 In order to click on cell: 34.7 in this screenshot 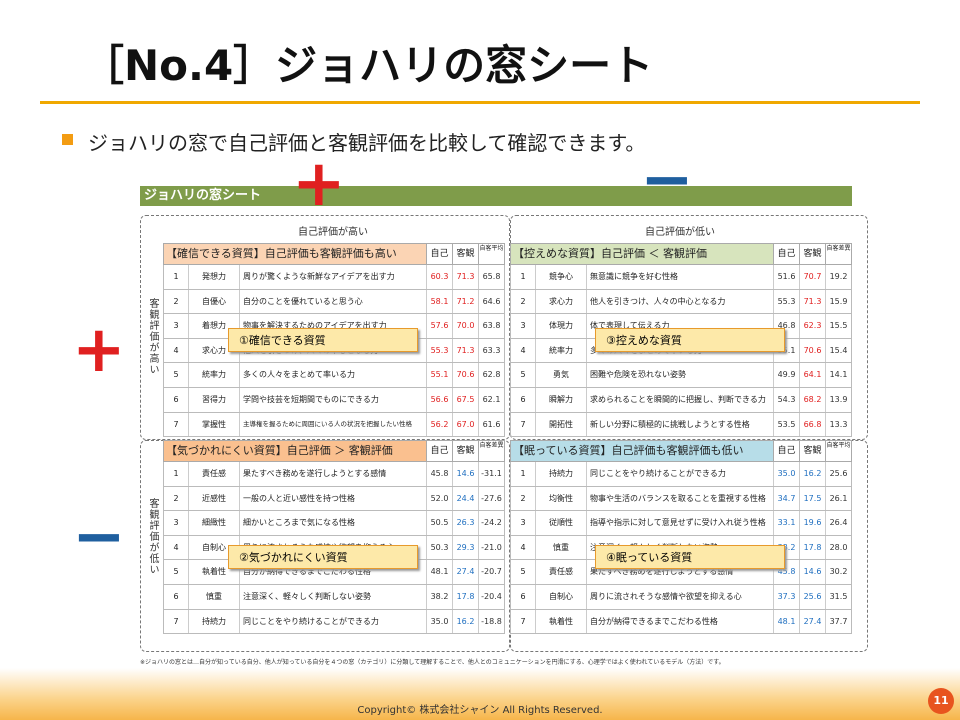, I will do `click(786, 498)`.